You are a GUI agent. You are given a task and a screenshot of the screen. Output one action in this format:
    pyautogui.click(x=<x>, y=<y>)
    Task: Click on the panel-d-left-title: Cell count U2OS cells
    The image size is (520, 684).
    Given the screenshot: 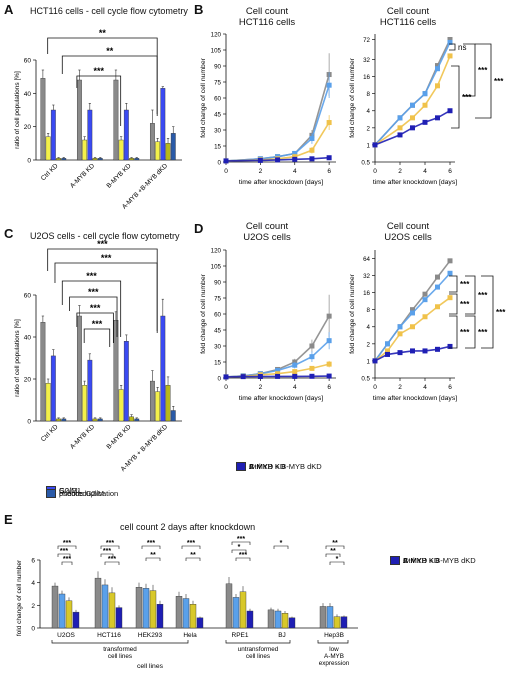 What is the action you would take?
    pyautogui.click(x=267, y=232)
    